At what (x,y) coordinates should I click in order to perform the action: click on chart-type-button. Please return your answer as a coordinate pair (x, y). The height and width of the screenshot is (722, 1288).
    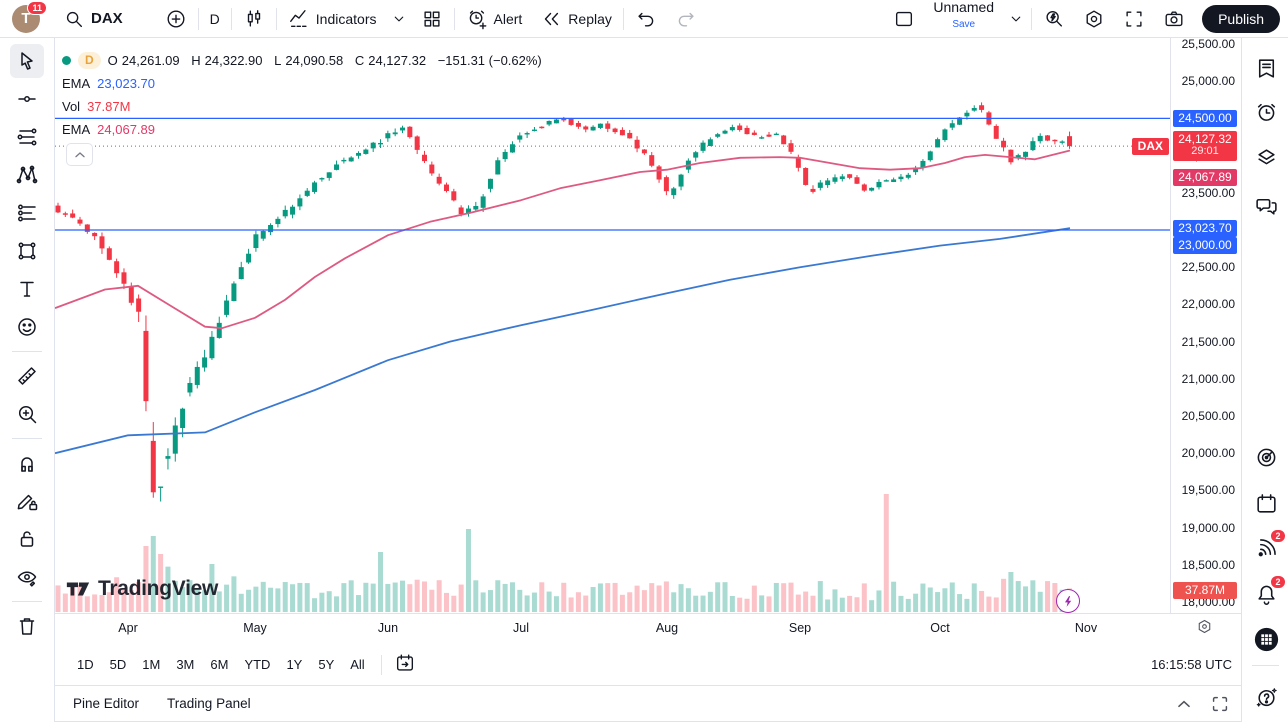
    Looking at the image, I should click on (254, 19).